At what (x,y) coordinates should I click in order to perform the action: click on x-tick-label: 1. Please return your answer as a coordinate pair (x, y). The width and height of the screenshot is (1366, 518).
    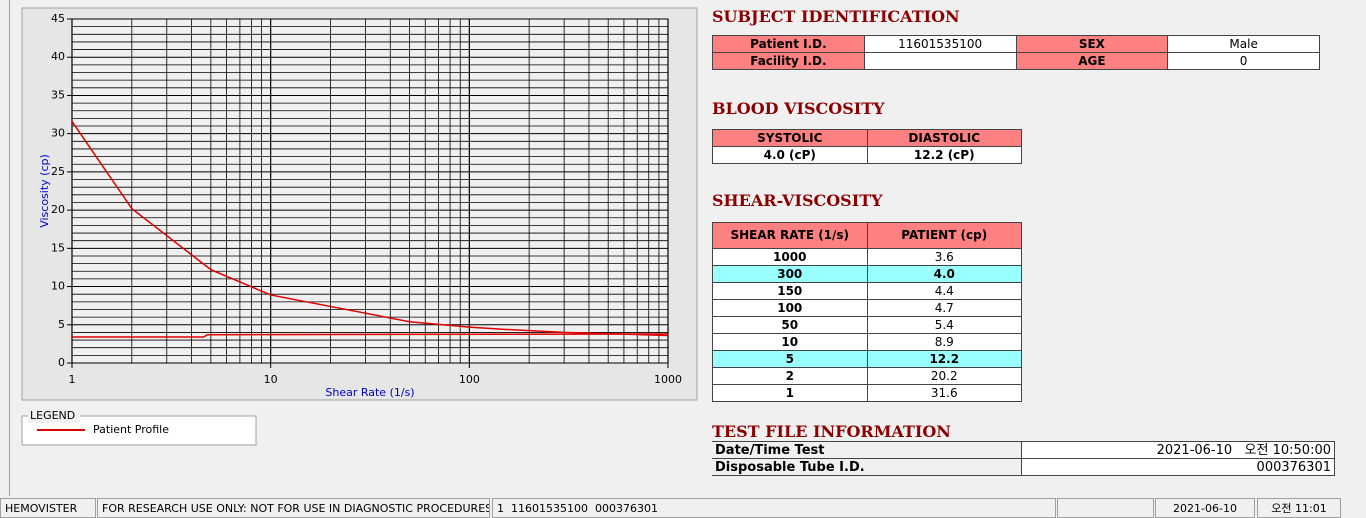
    Looking at the image, I should click on (72, 379).